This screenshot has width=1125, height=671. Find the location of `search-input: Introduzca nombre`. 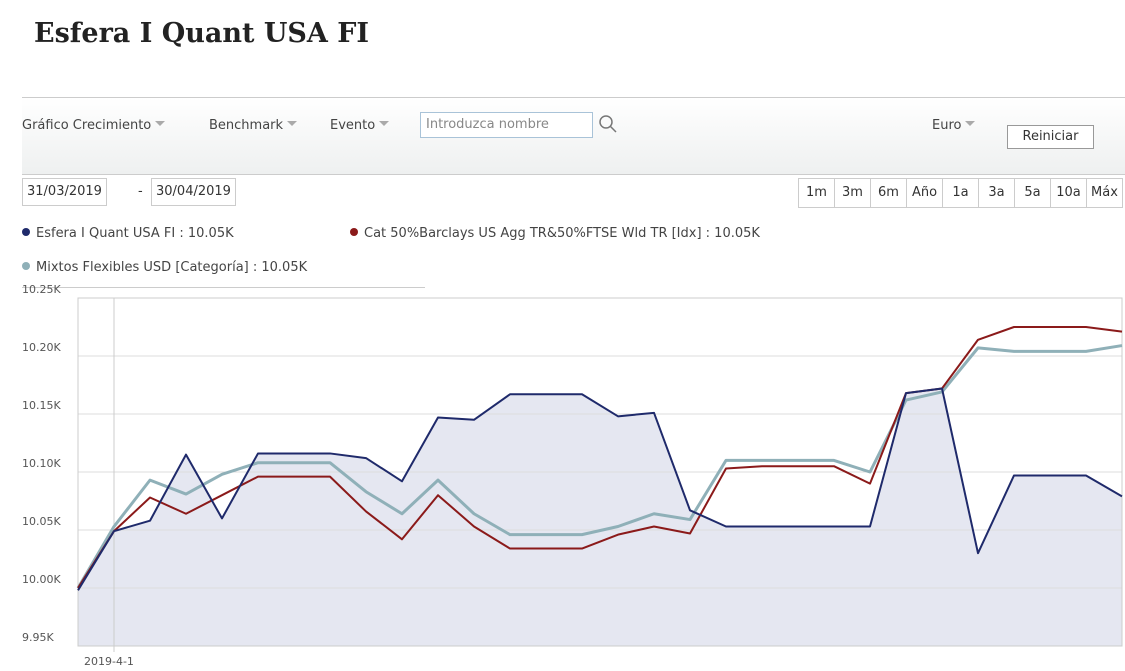

search-input: Introduzca nombre is located at coordinates (506, 125).